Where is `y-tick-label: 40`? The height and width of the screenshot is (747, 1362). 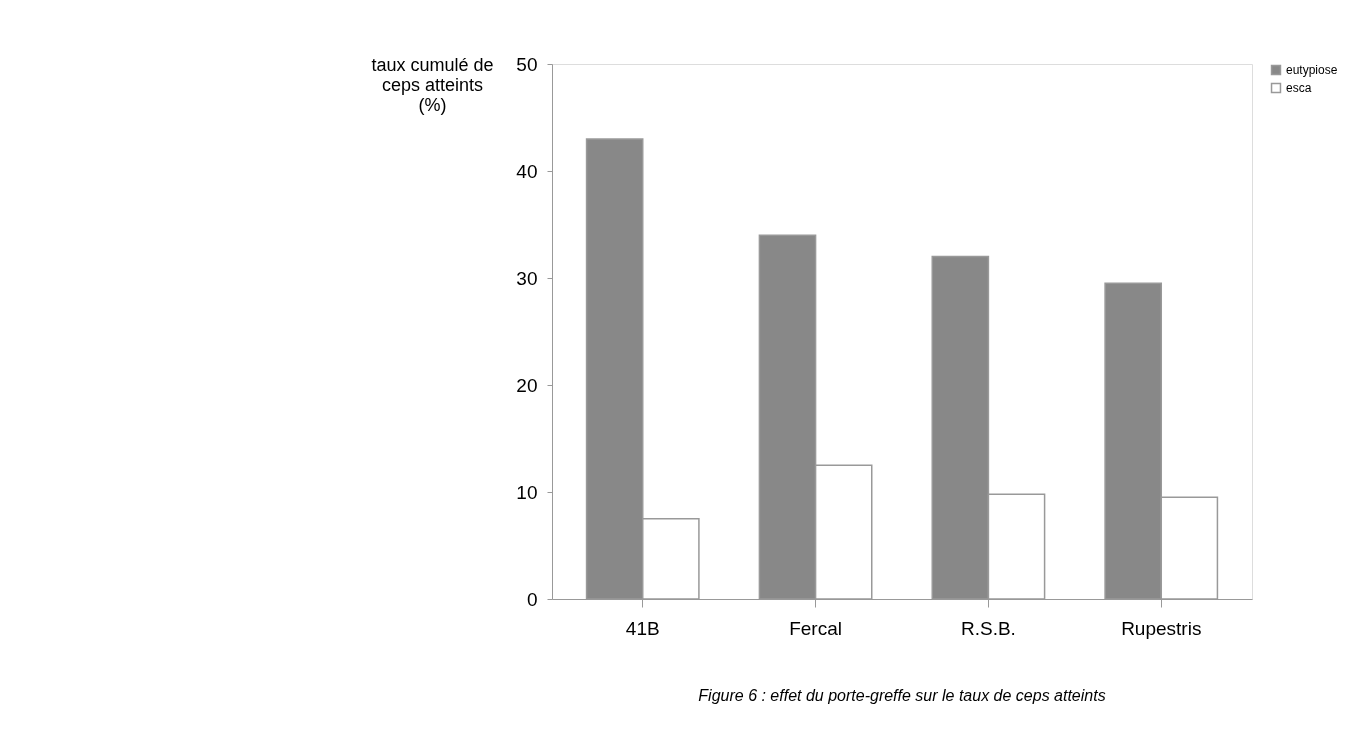 y-tick-label: 40 is located at coordinates (527, 171).